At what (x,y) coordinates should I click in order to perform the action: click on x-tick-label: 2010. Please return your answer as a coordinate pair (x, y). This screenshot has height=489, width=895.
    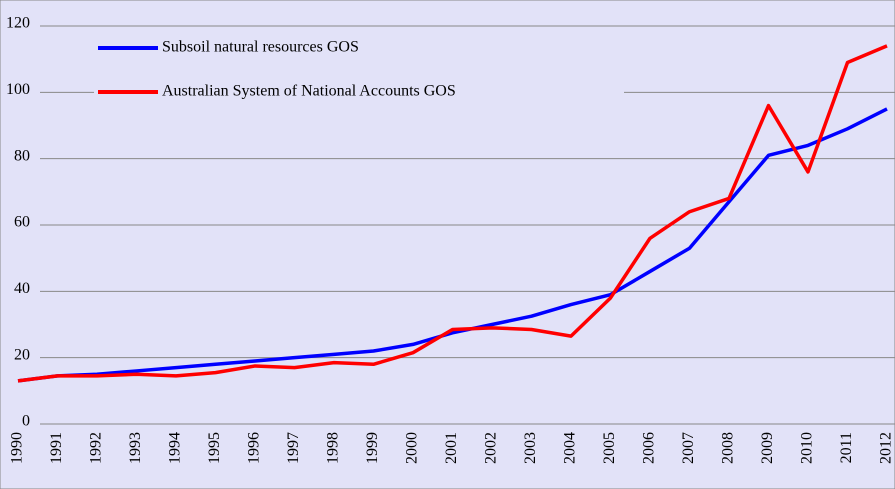
    Looking at the image, I should click on (807, 448).